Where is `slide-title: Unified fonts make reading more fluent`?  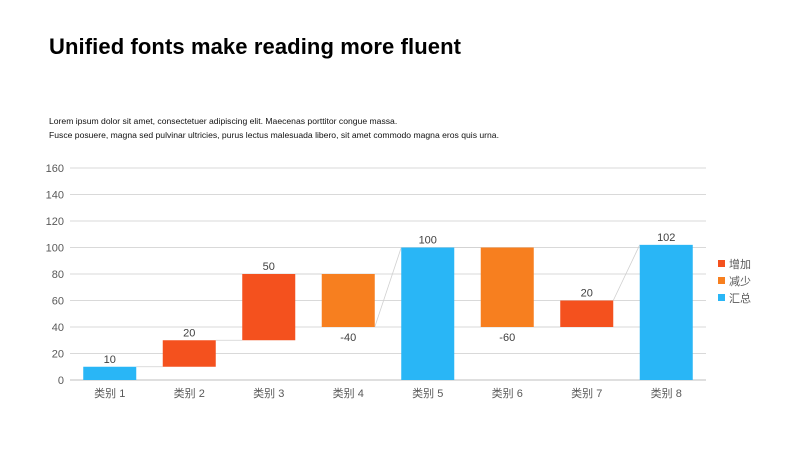 slide-title: Unified fonts make reading more fluent is located at coordinates (255, 46).